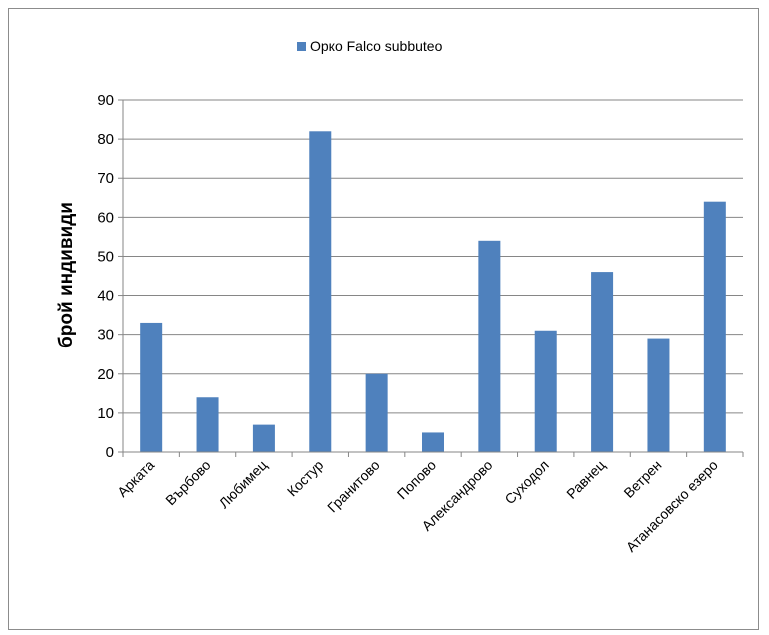 The image size is (769, 635). What do you see at coordinates (105, 256) in the screenshot?
I see `y-tick-label: 50` at bounding box center [105, 256].